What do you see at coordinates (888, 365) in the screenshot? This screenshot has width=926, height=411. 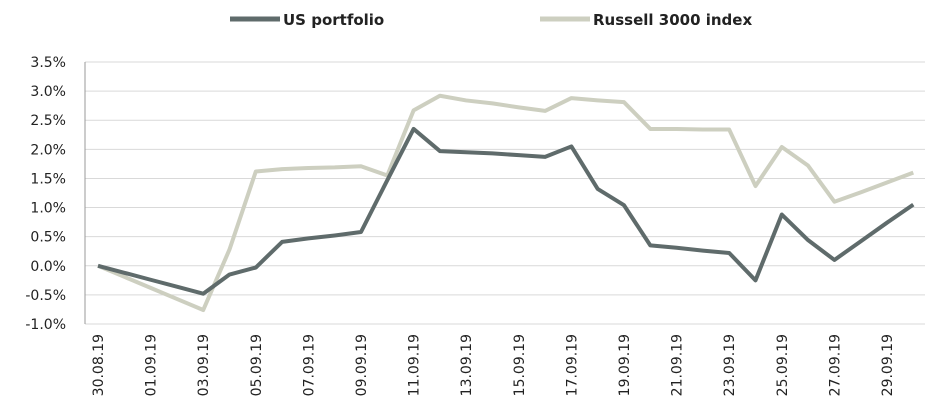 I see `x-tick-label: 29.09.19` at bounding box center [888, 365].